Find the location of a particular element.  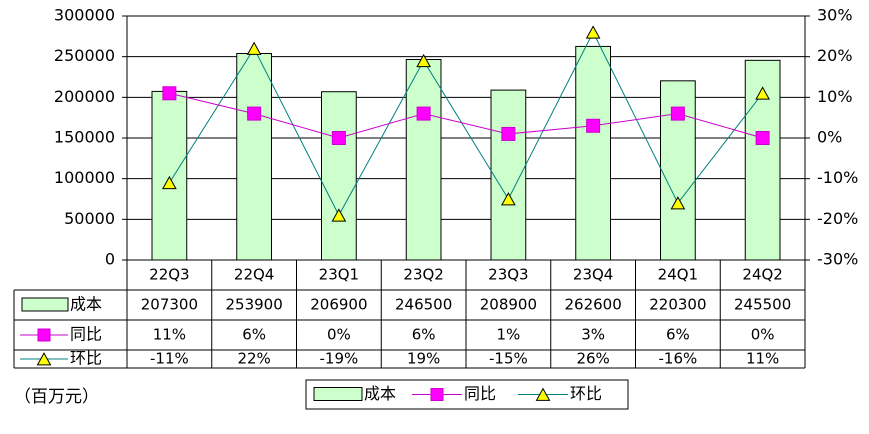

bar-cost-23Q2 is located at coordinates (423, 160).